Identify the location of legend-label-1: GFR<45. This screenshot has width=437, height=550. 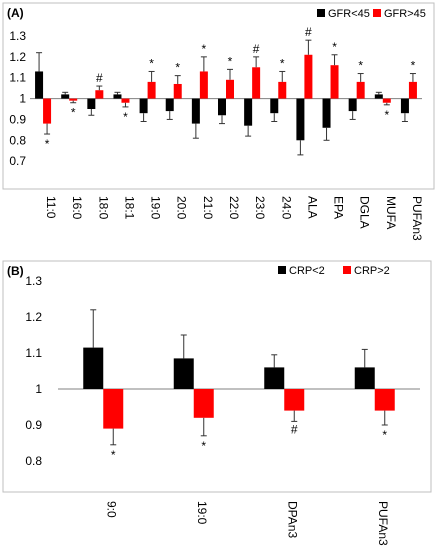
(349, 14).